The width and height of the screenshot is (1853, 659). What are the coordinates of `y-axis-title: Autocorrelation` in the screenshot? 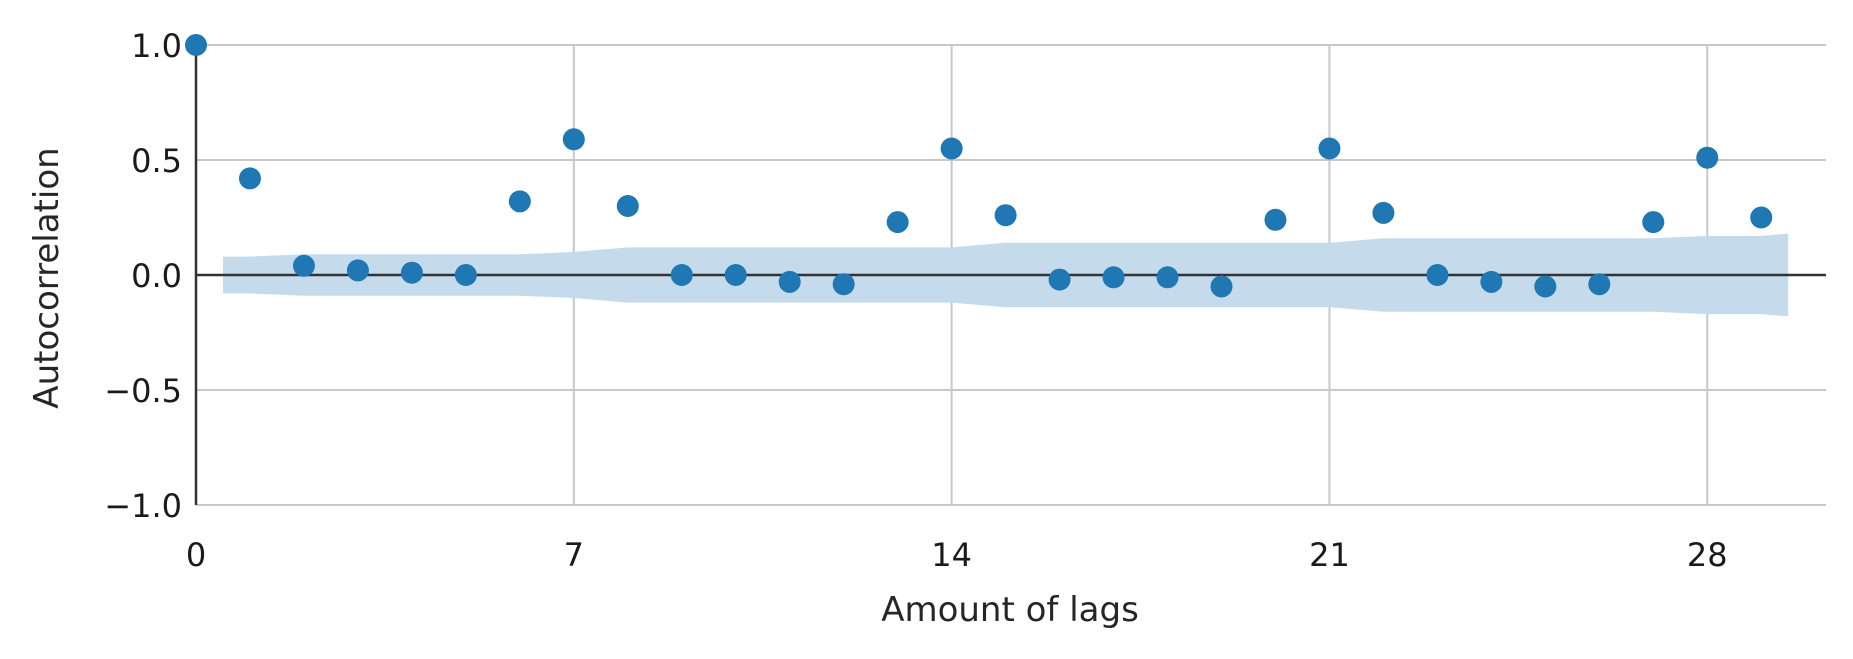 It's located at (47, 277).